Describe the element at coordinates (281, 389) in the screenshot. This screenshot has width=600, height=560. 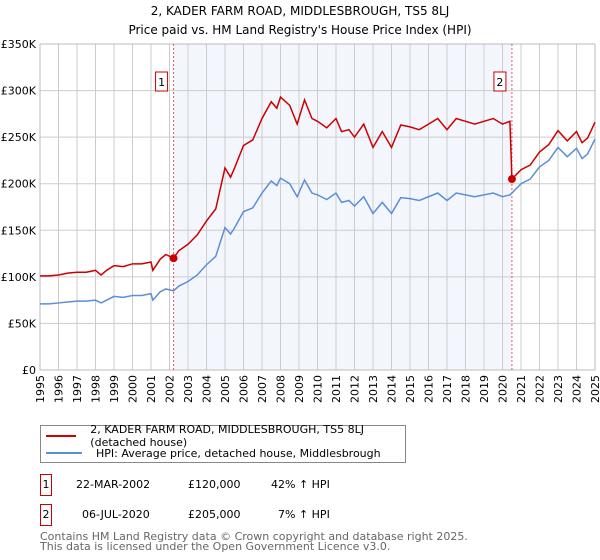
I see `x-tick-label: 2008` at that location.